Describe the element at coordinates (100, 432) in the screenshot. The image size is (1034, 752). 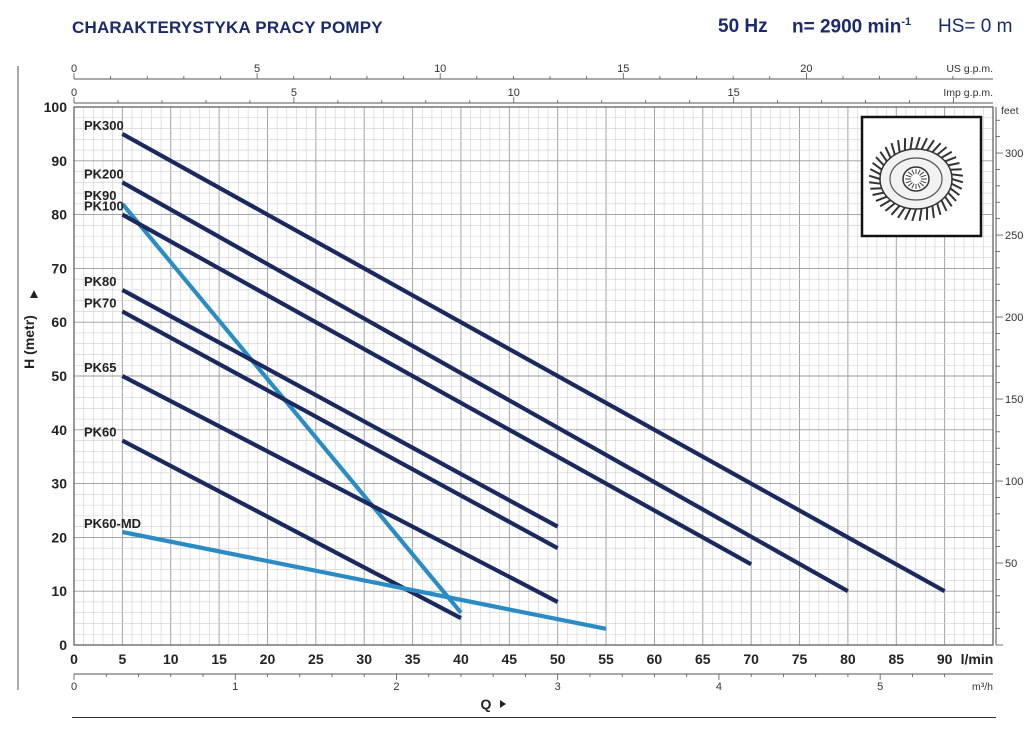
I see `series-label-pk60: PK60` at that location.